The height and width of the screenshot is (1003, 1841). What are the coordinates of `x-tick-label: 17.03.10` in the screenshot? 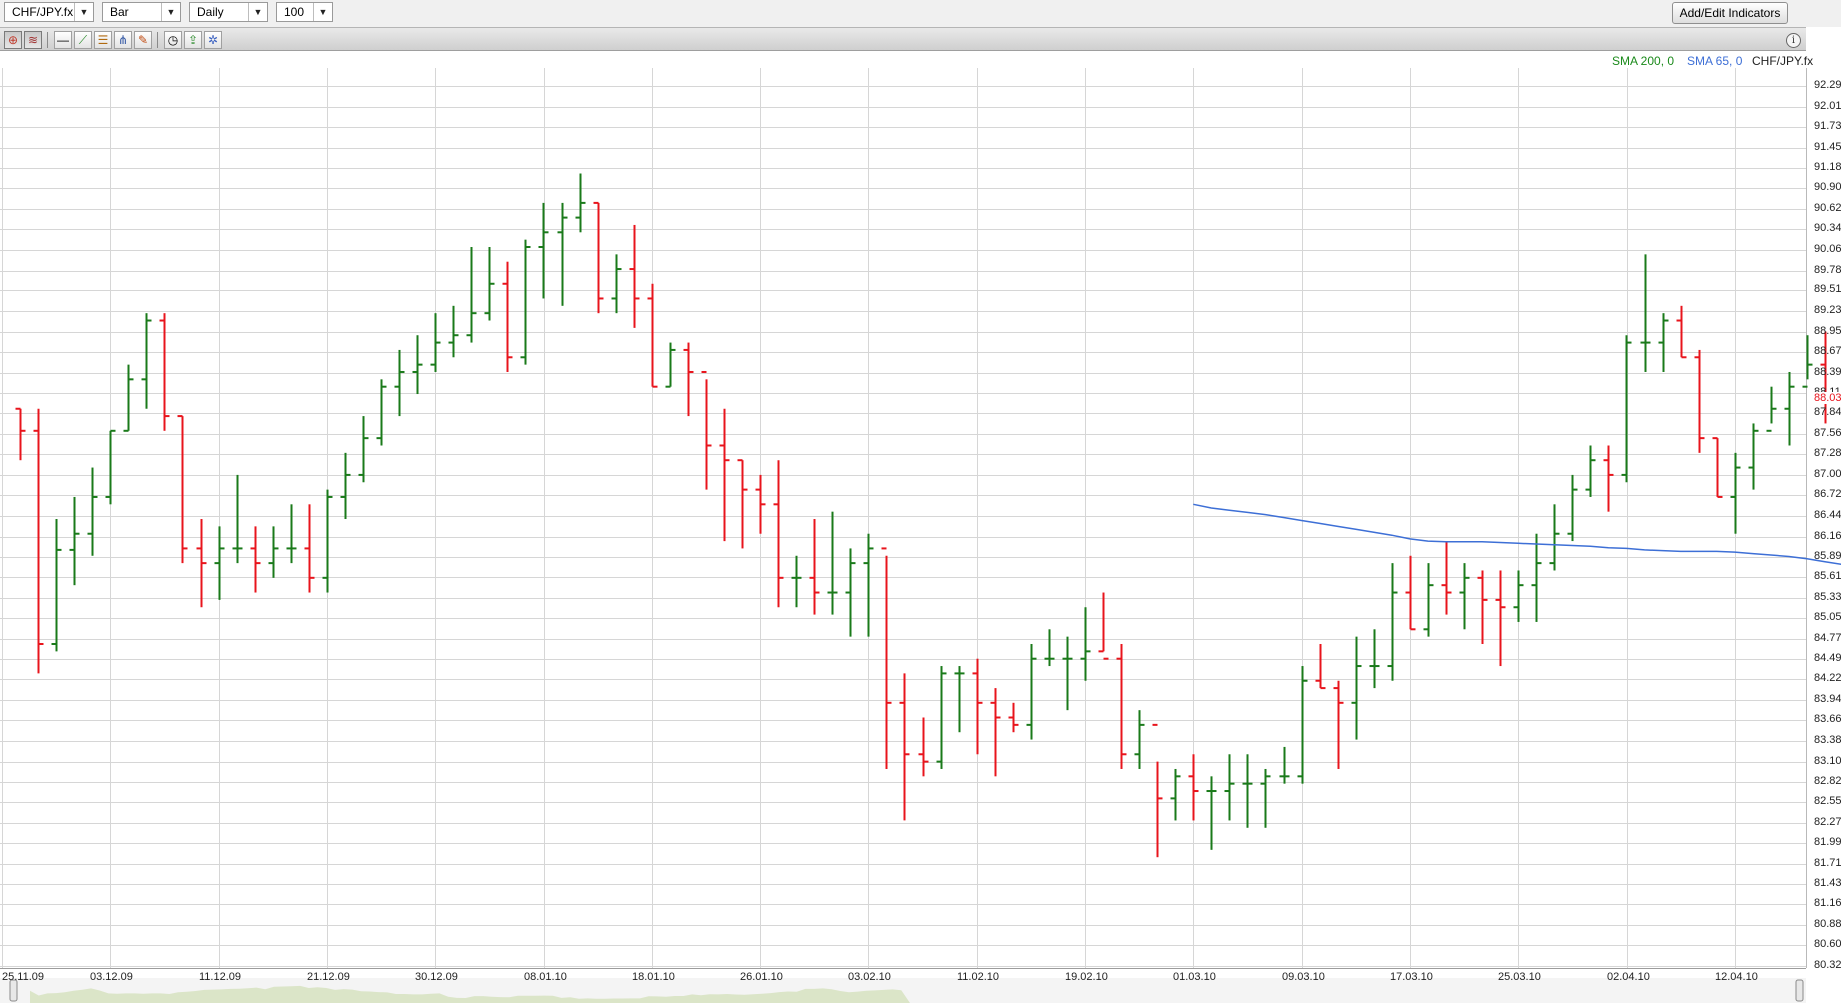 It's located at (1411, 977).